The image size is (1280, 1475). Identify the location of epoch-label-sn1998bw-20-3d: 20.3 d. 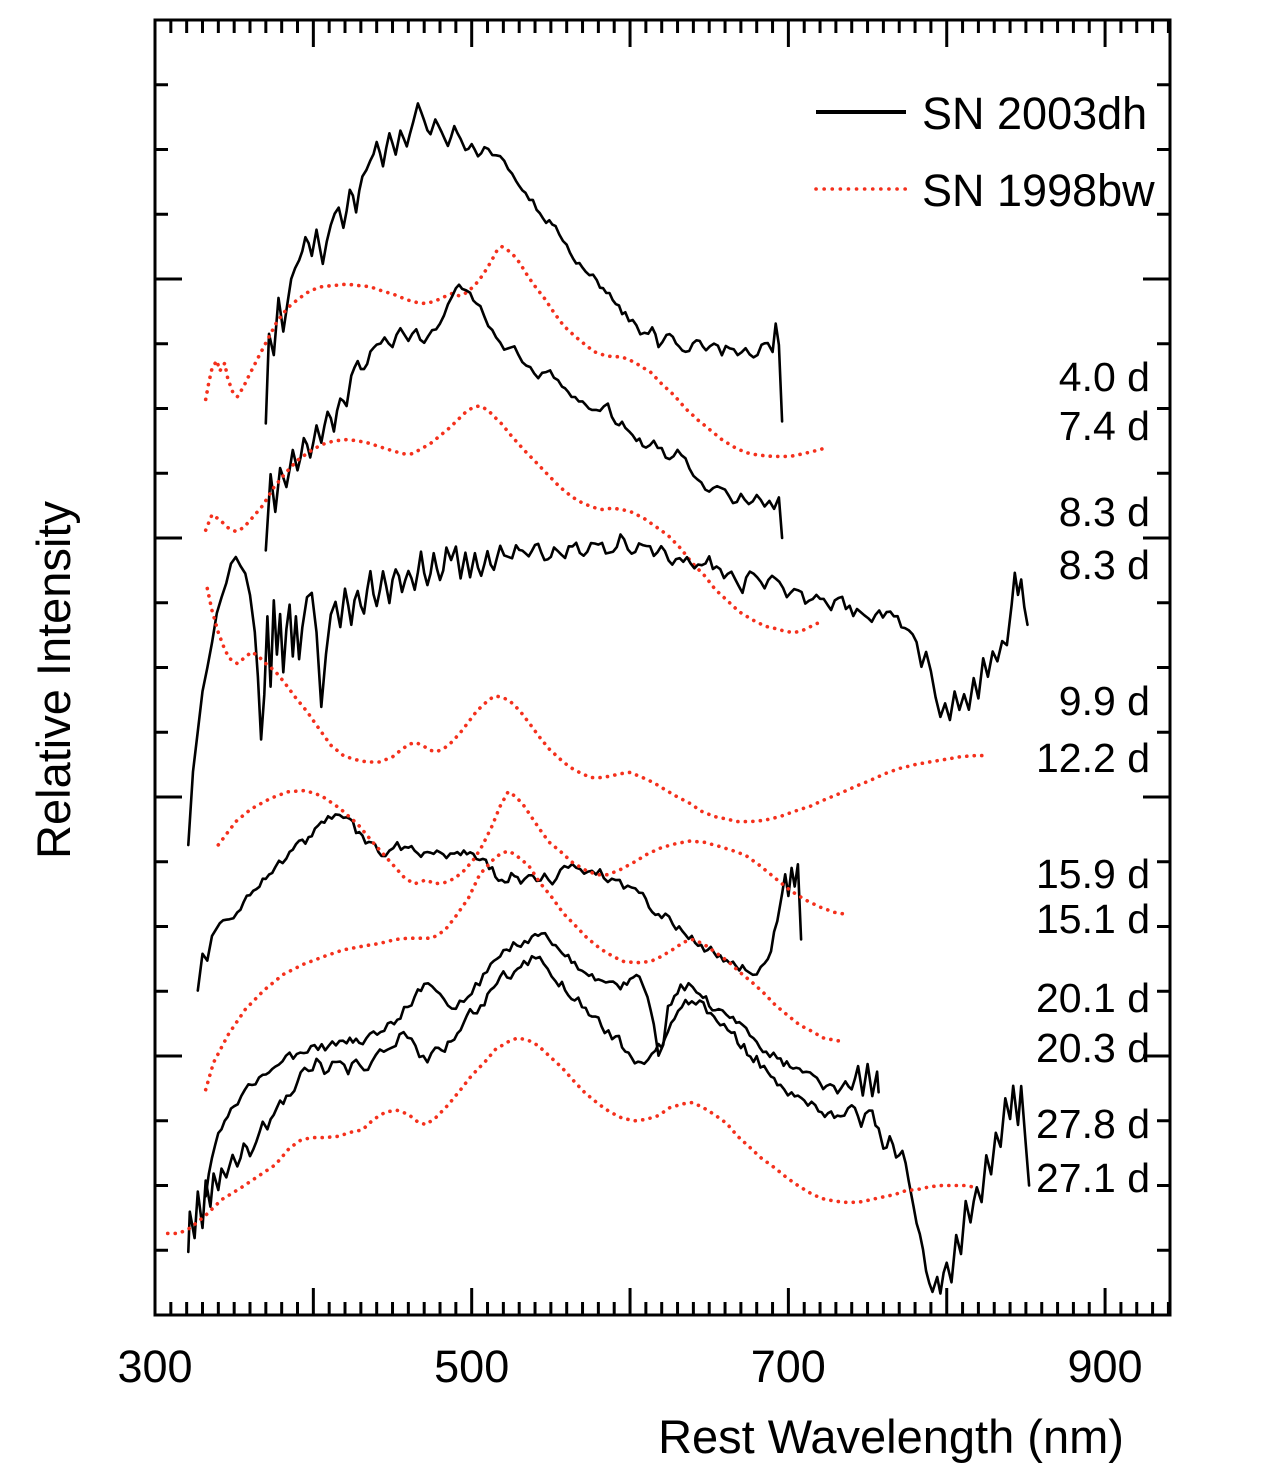
(1093, 1048).